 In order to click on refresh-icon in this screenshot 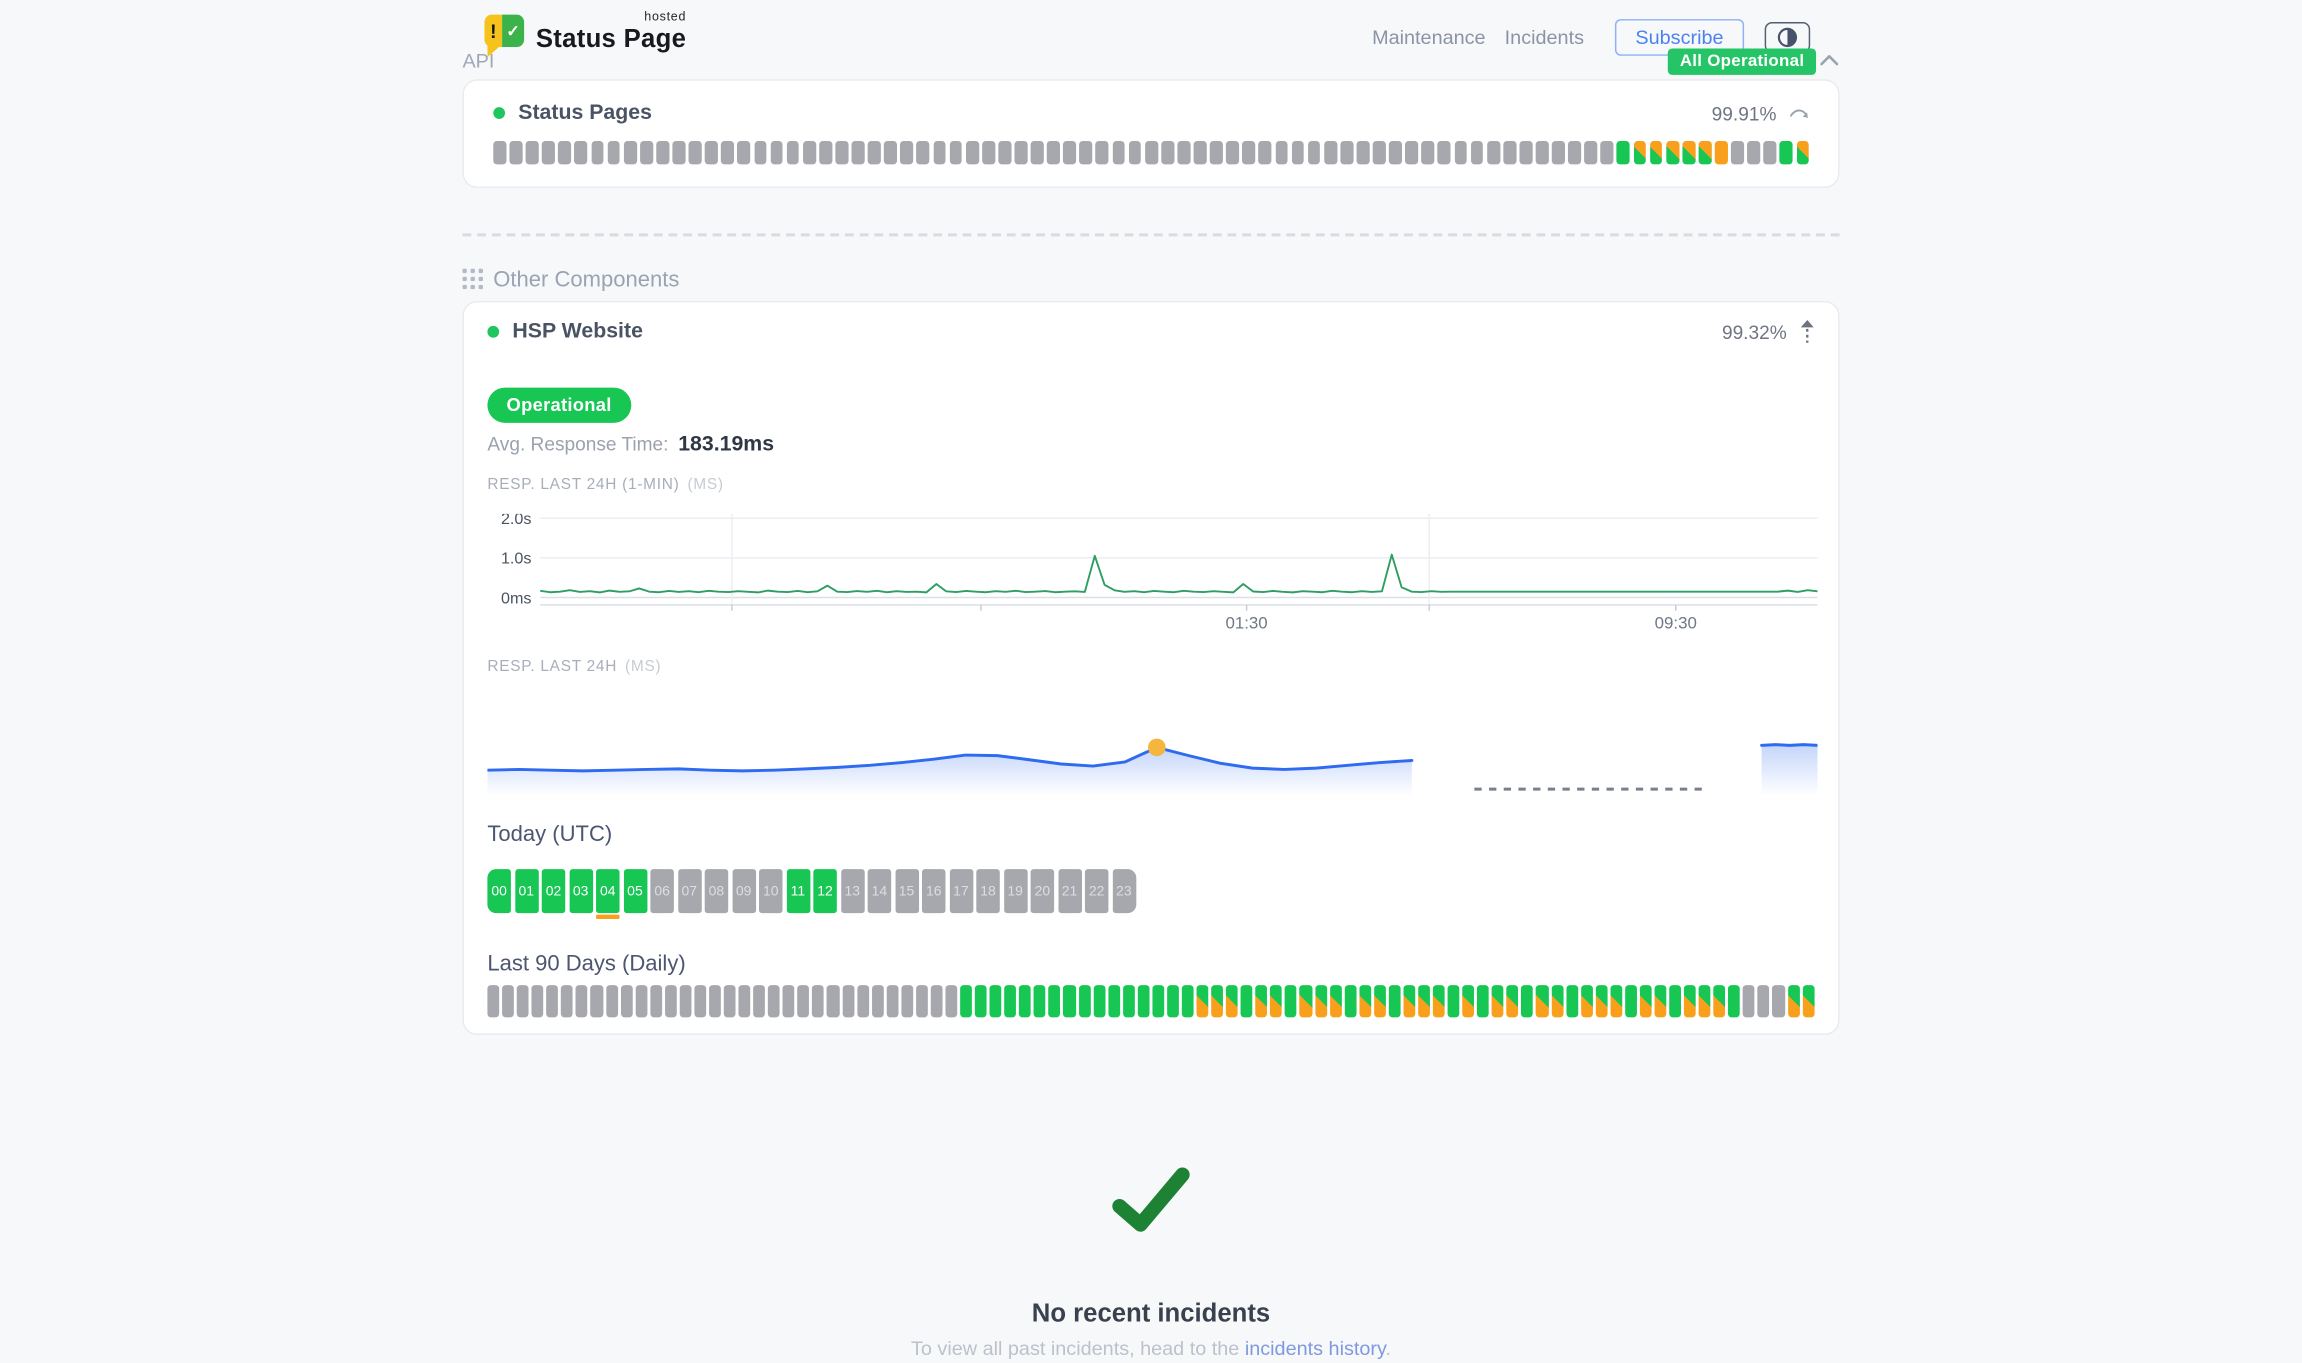, I will do `click(1799, 113)`.